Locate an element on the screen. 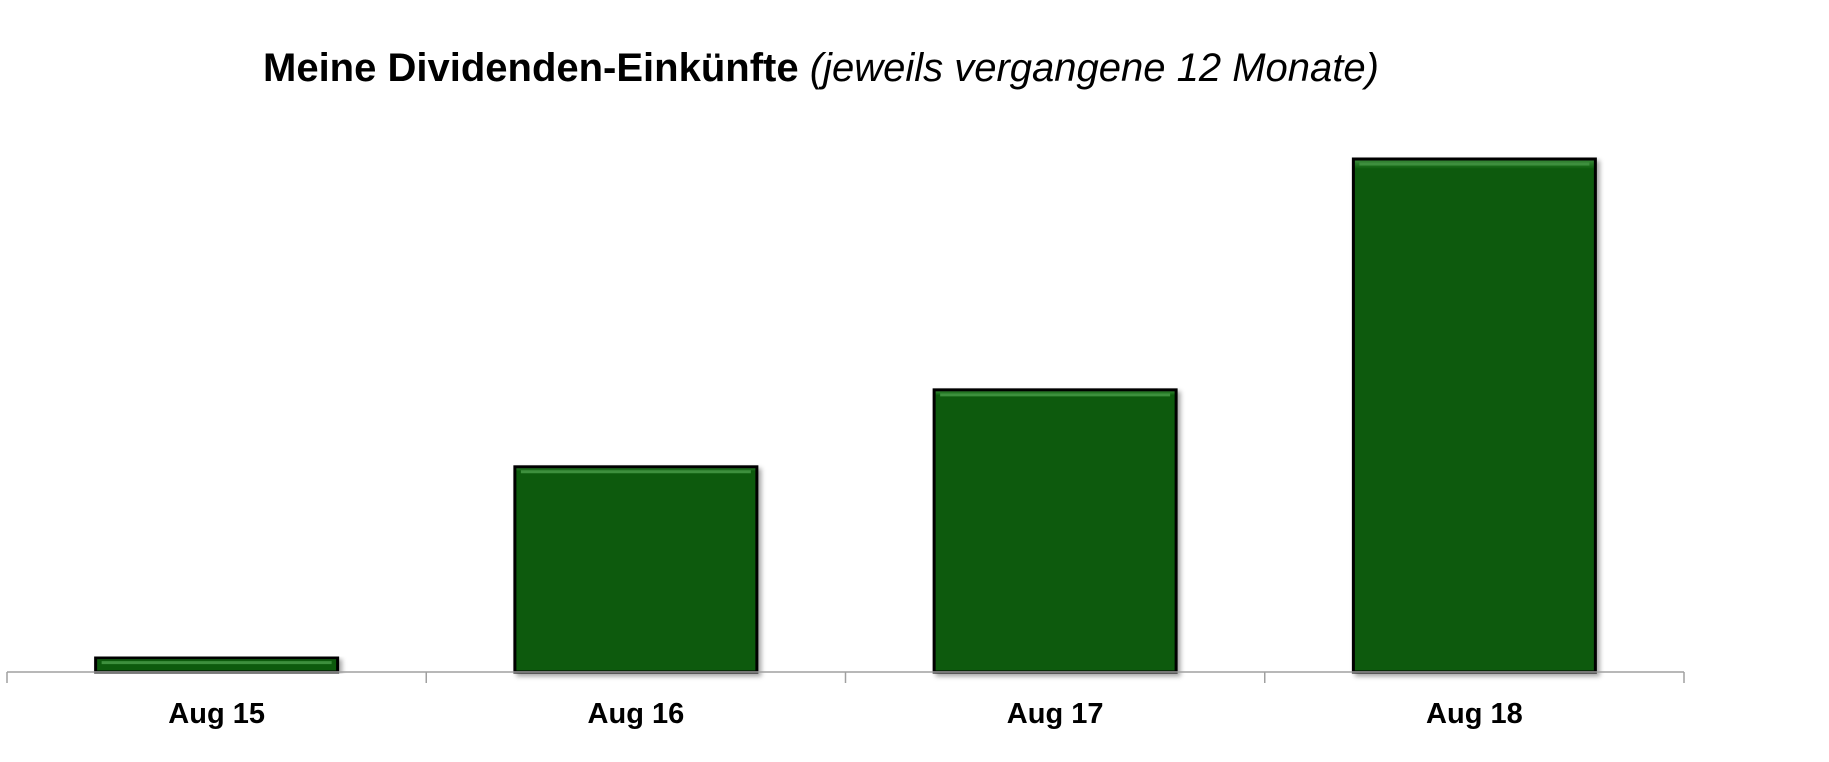 The width and height of the screenshot is (1829, 762). x-tick-label: Aug 16 is located at coordinates (636, 714).